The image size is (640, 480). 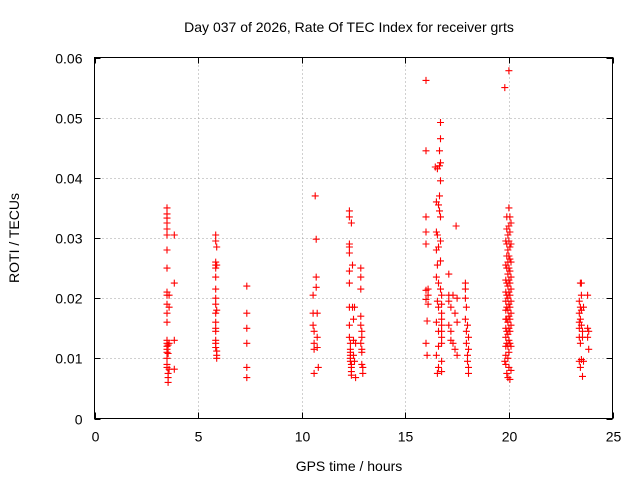 I want to click on y-axis-label: ROTI / TECUs, so click(x=14, y=238).